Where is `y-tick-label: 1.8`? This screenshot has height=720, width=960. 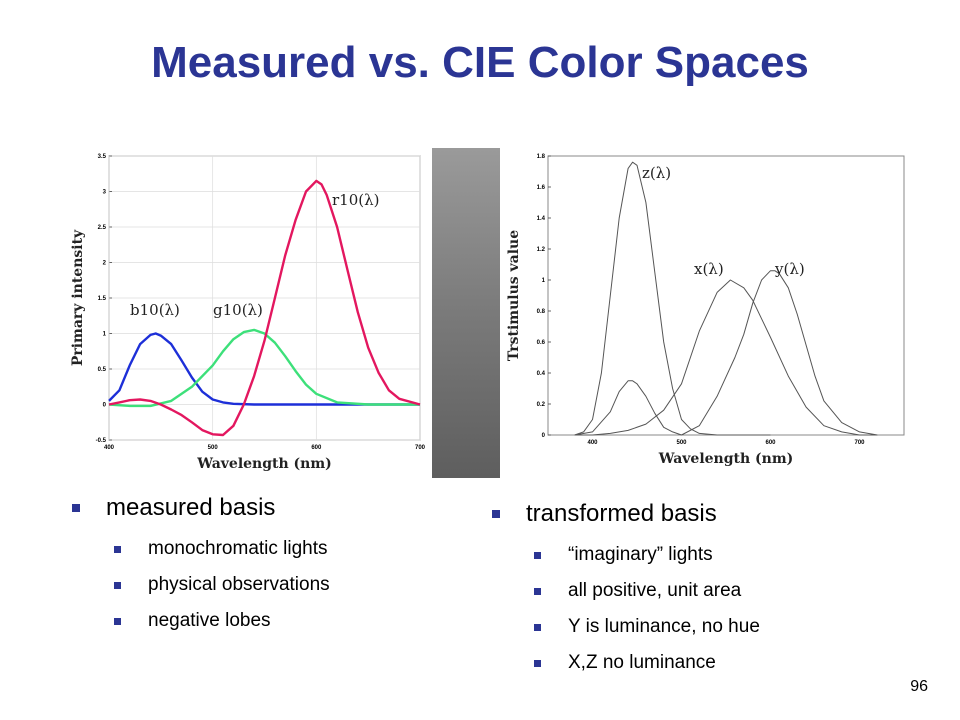 y-tick-label: 1.8 is located at coordinates (541, 157).